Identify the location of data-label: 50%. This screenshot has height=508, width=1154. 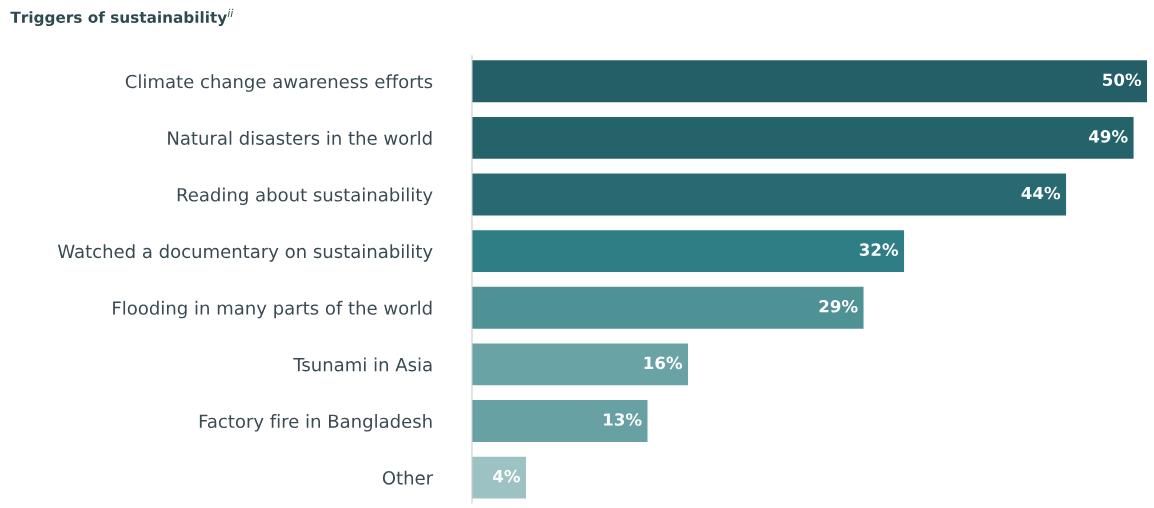
(1122, 80).